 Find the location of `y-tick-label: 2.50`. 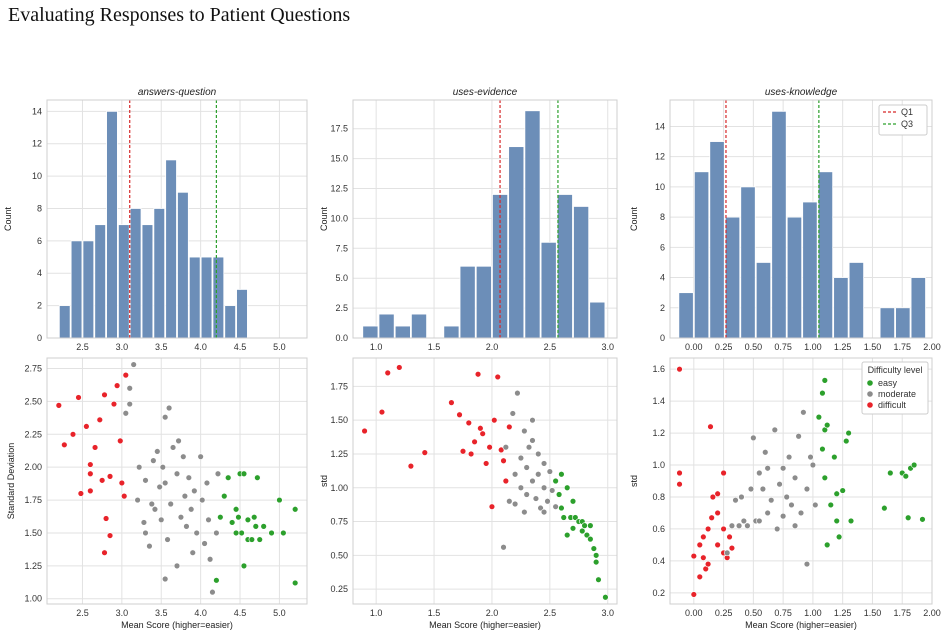

y-tick-label: 2.50 is located at coordinates (33, 401).